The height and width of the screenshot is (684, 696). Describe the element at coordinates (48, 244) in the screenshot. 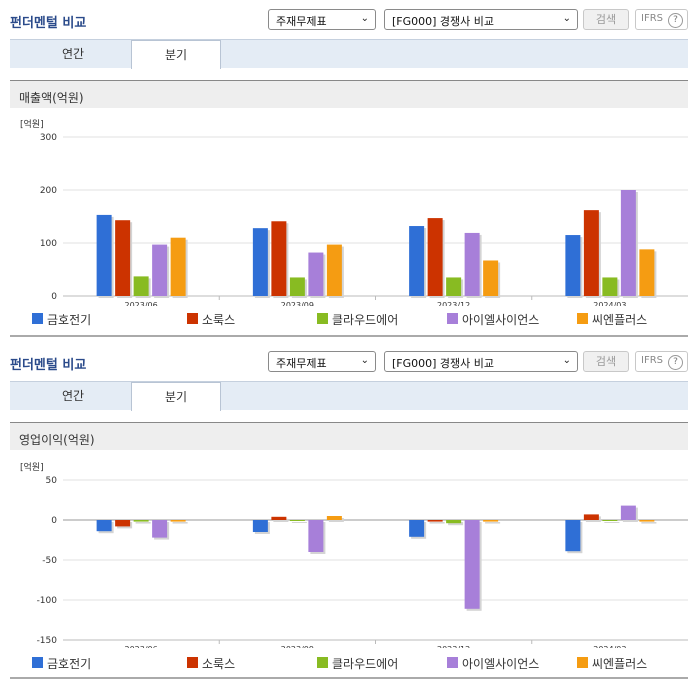

I see `y-tick-label: 100` at that location.